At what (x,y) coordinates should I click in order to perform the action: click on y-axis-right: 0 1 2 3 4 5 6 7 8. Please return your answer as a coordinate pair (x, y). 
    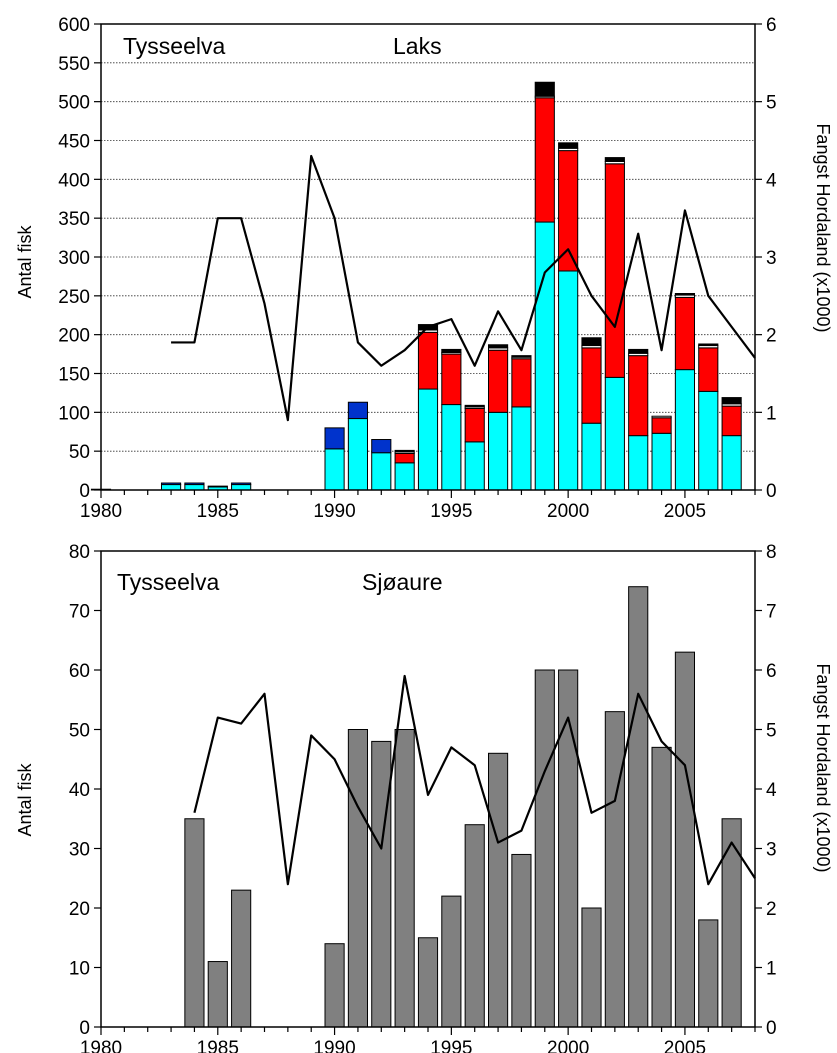
    Looking at the image, I should click on (766, 790).